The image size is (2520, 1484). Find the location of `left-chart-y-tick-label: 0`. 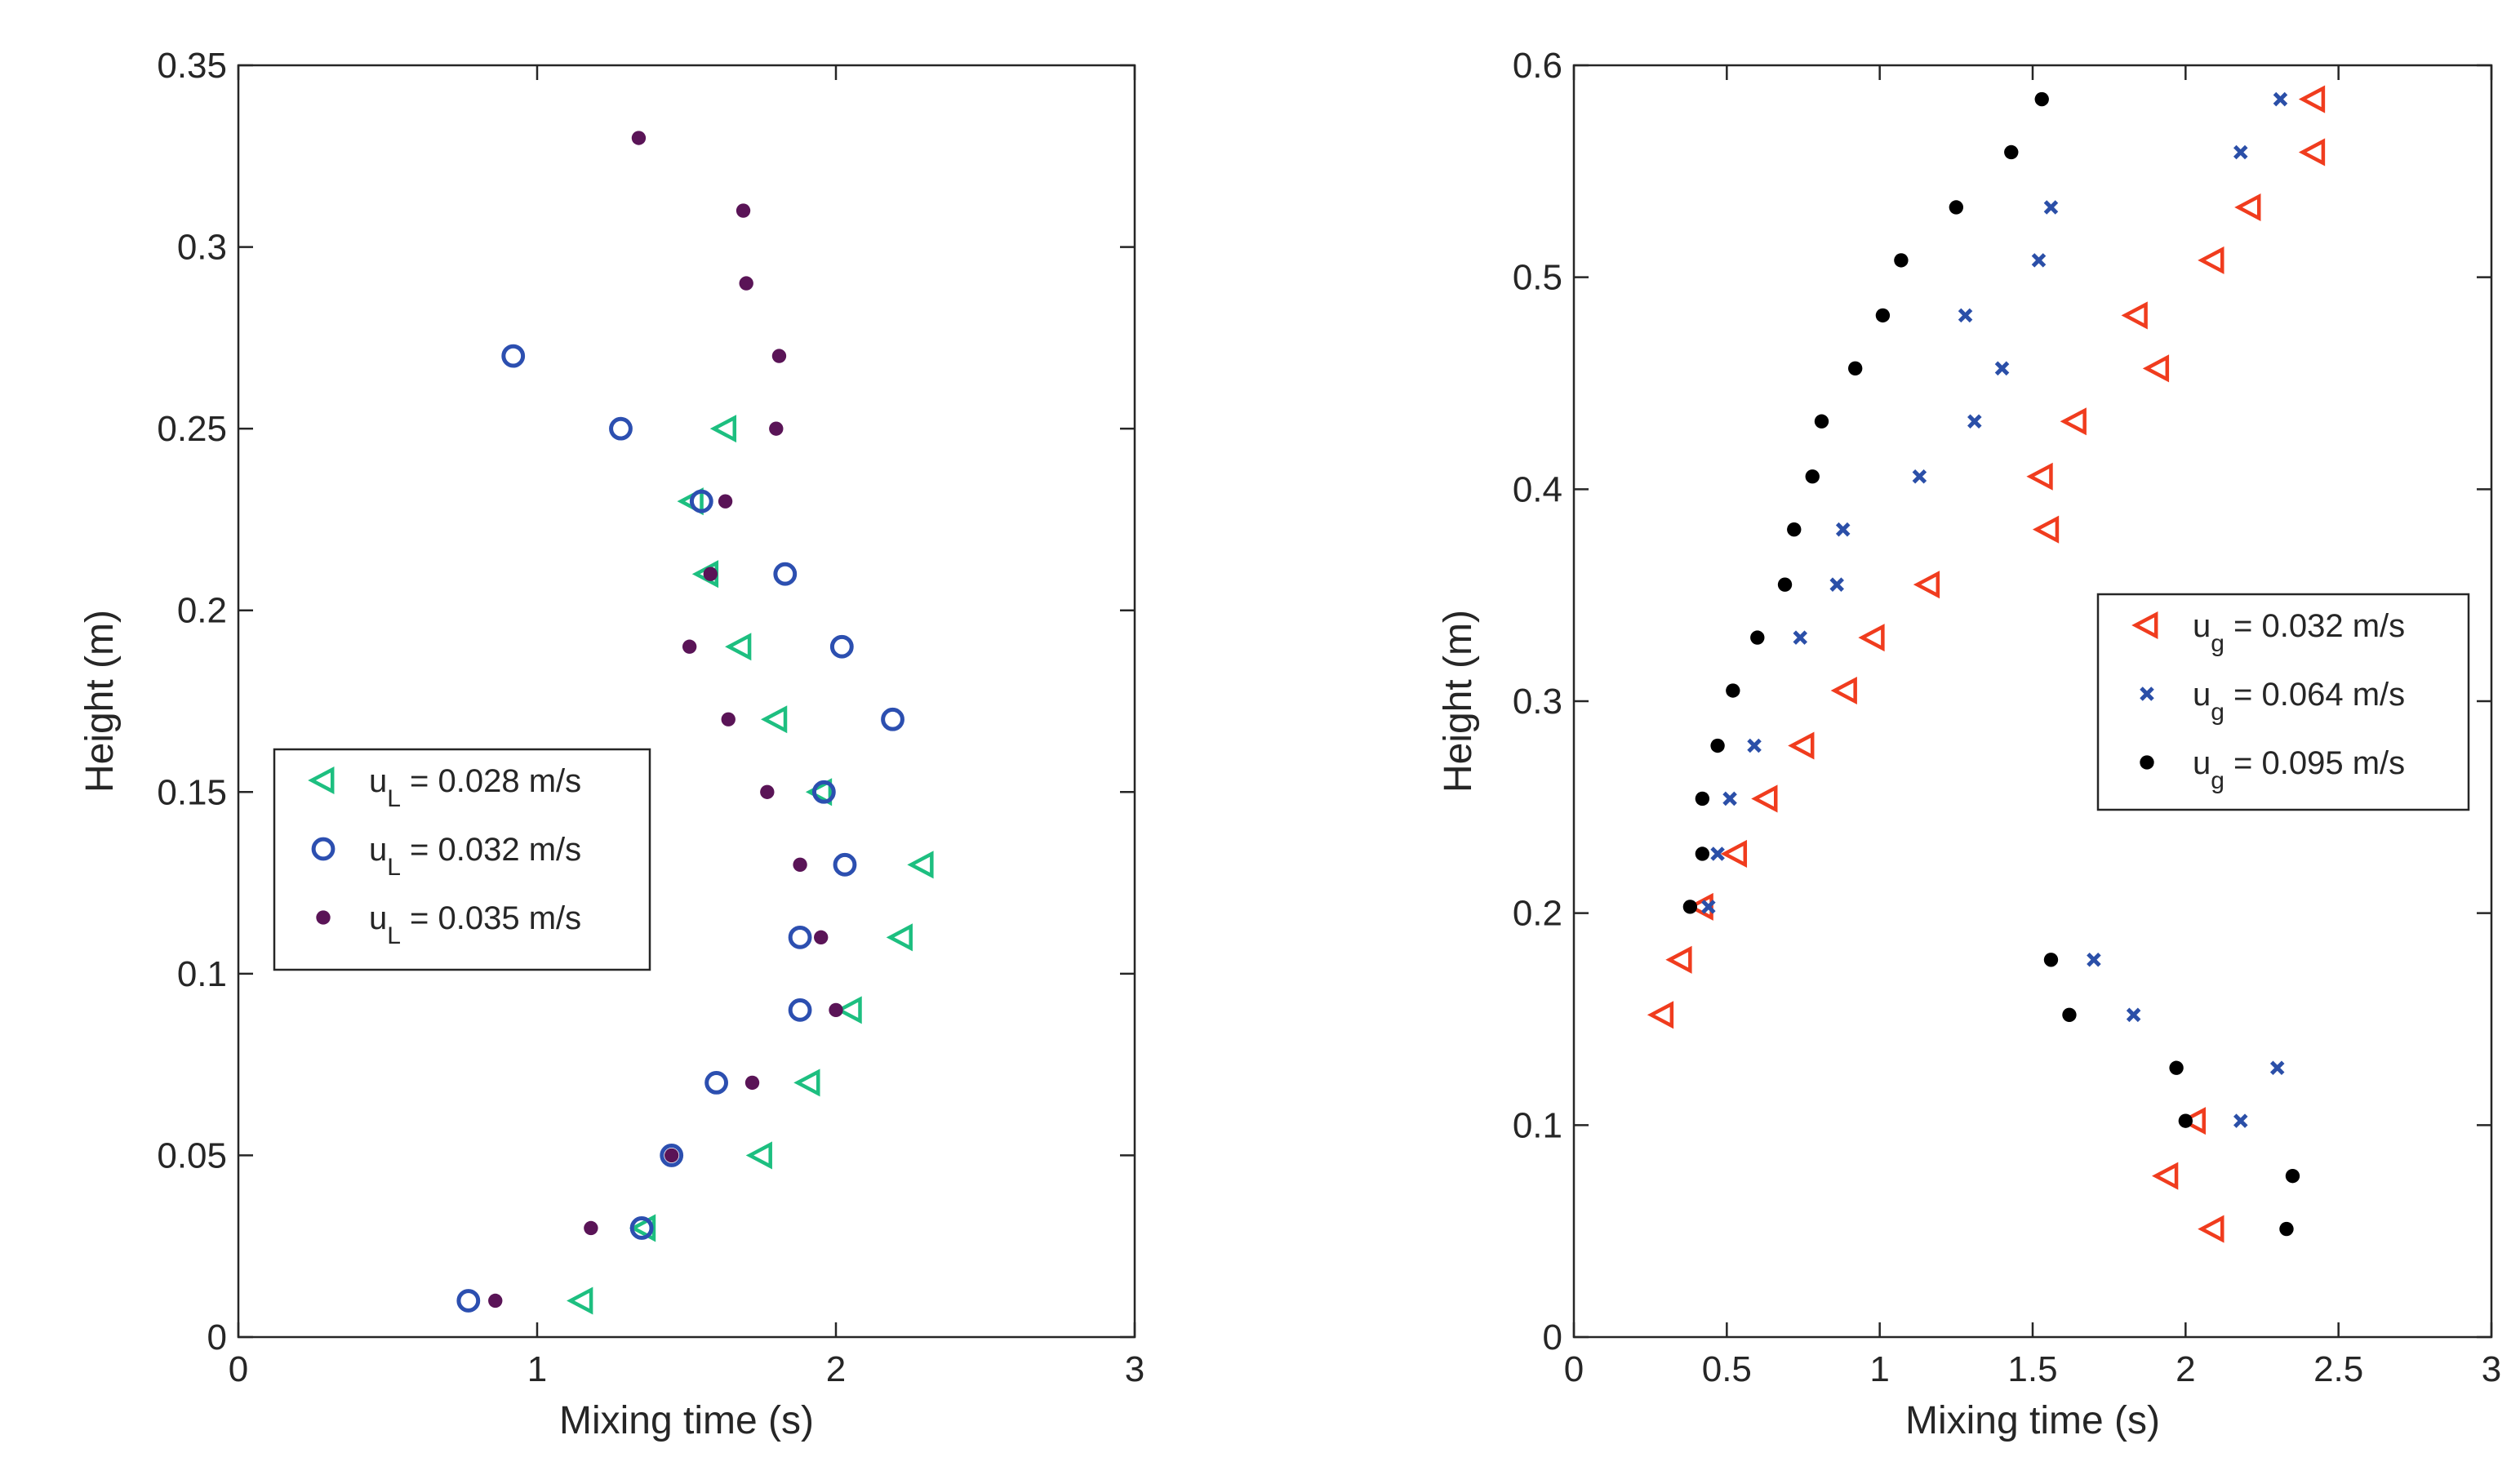

left-chart-y-tick-label: 0 is located at coordinates (217, 1337).